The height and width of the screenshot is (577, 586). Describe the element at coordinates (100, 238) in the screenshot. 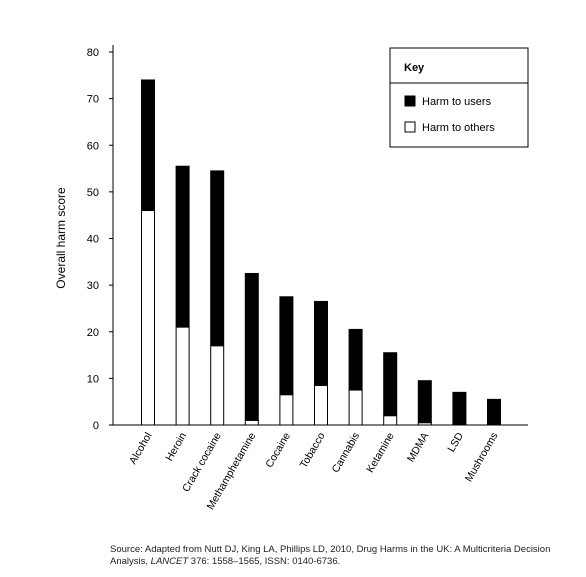

I see `y-axis: 0 10 20 30 40 50 60 70 80` at that location.